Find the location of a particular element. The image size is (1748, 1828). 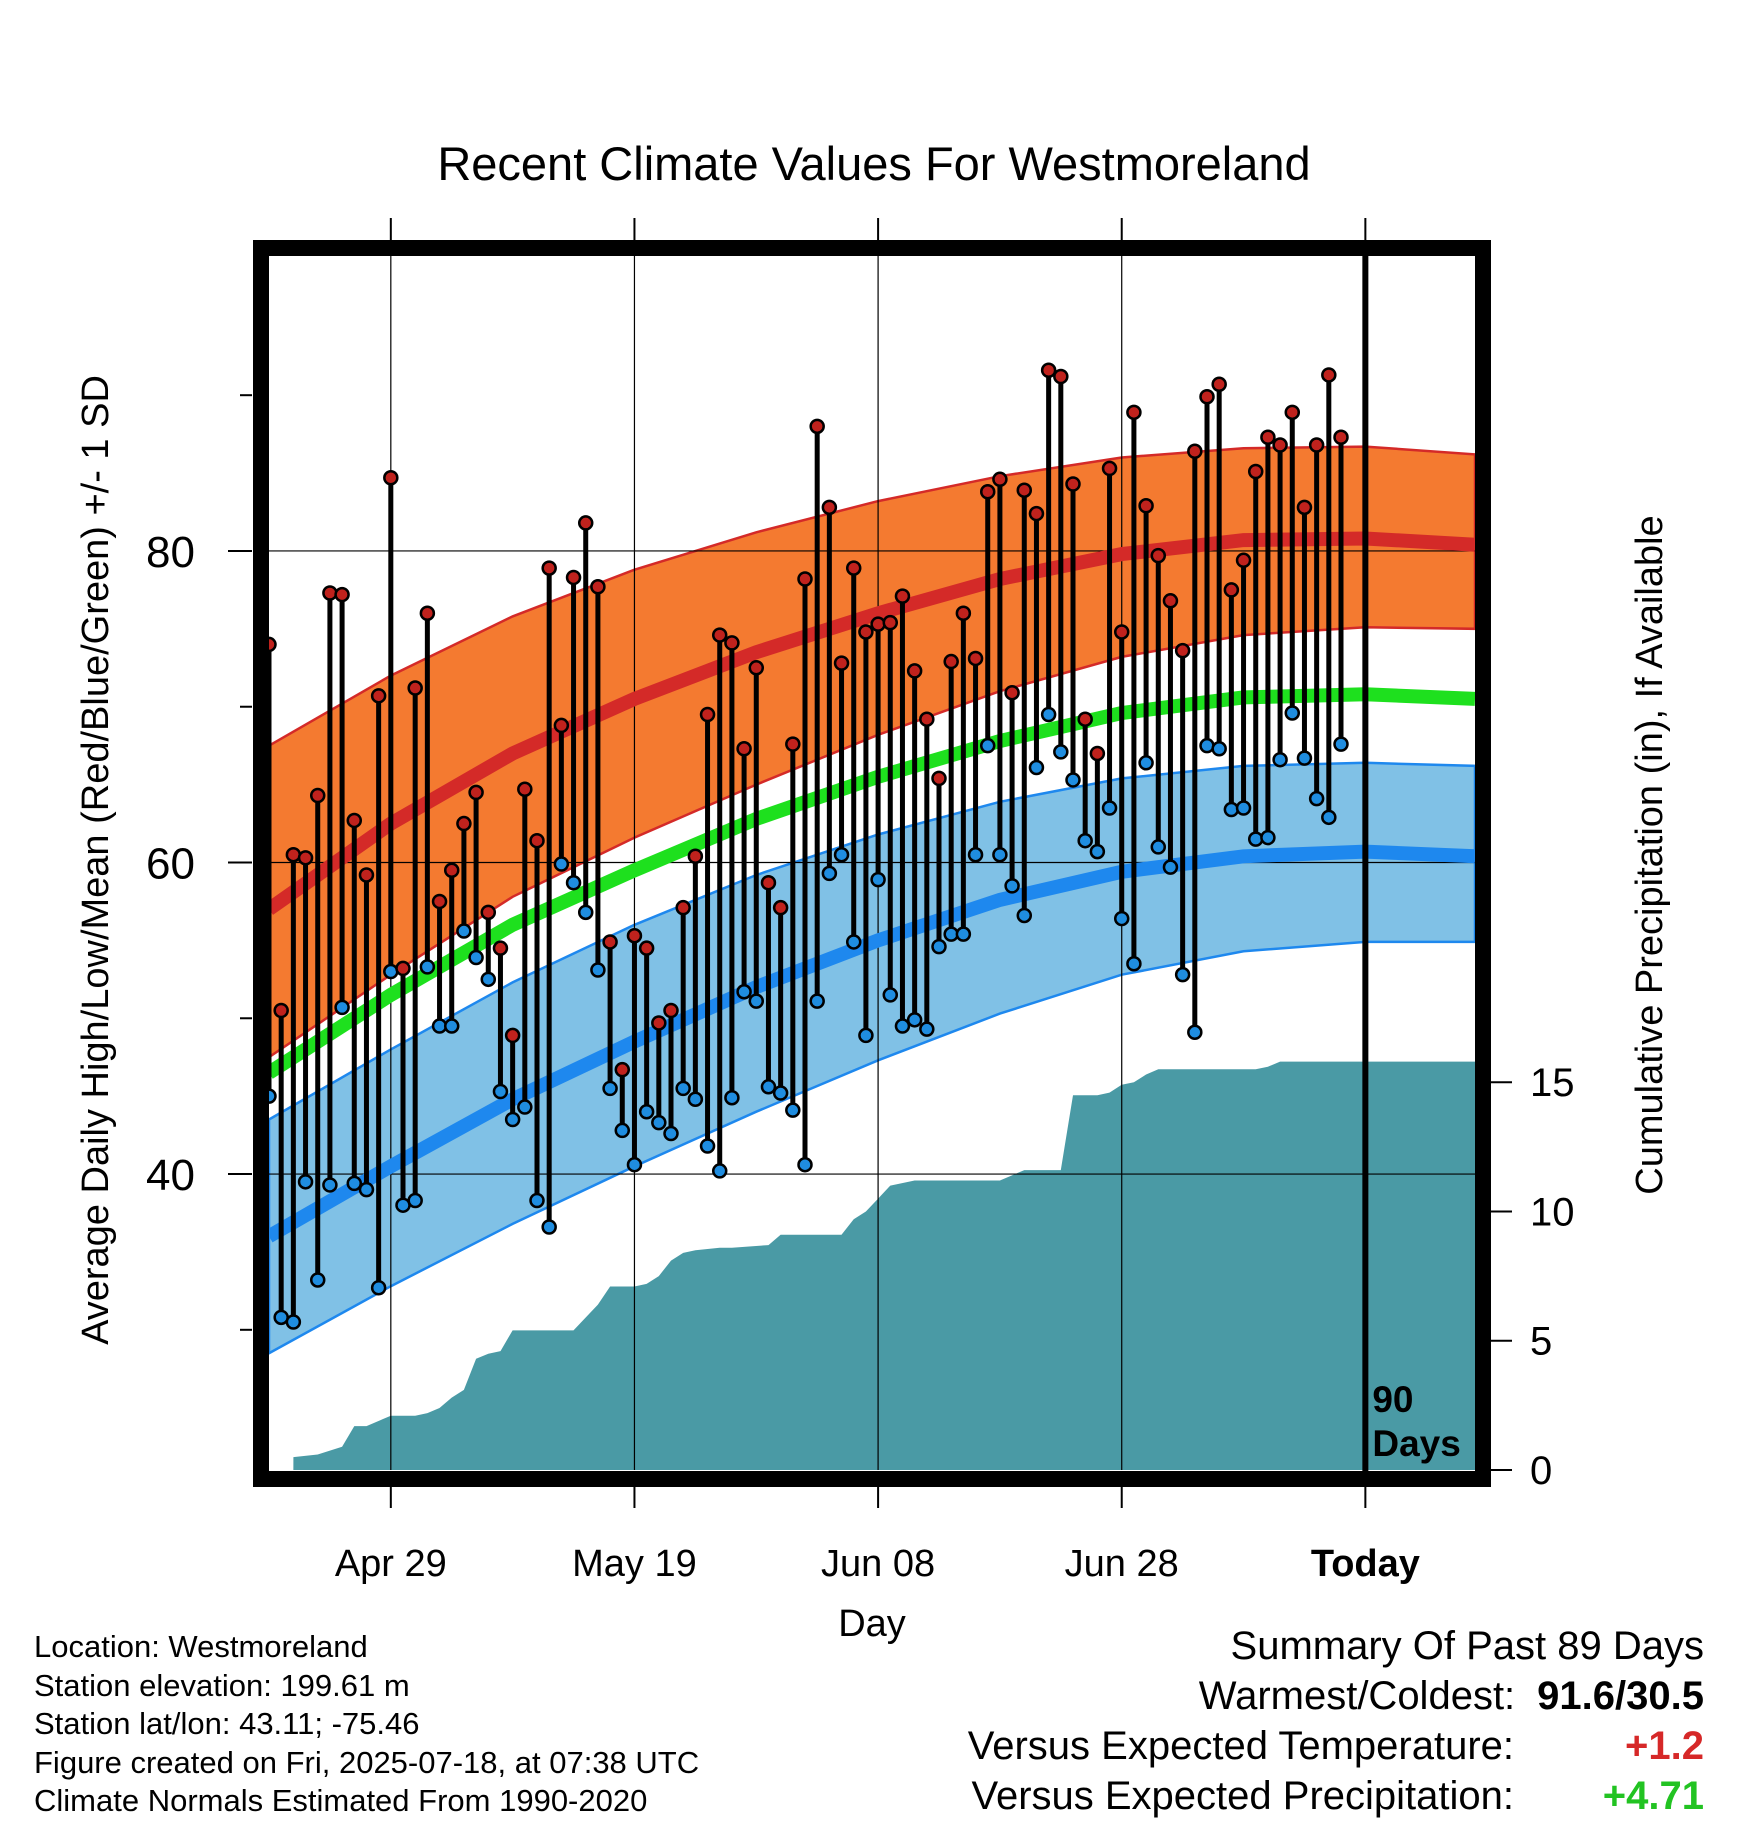

y-tick-label: 80 is located at coordinates (170, 552).